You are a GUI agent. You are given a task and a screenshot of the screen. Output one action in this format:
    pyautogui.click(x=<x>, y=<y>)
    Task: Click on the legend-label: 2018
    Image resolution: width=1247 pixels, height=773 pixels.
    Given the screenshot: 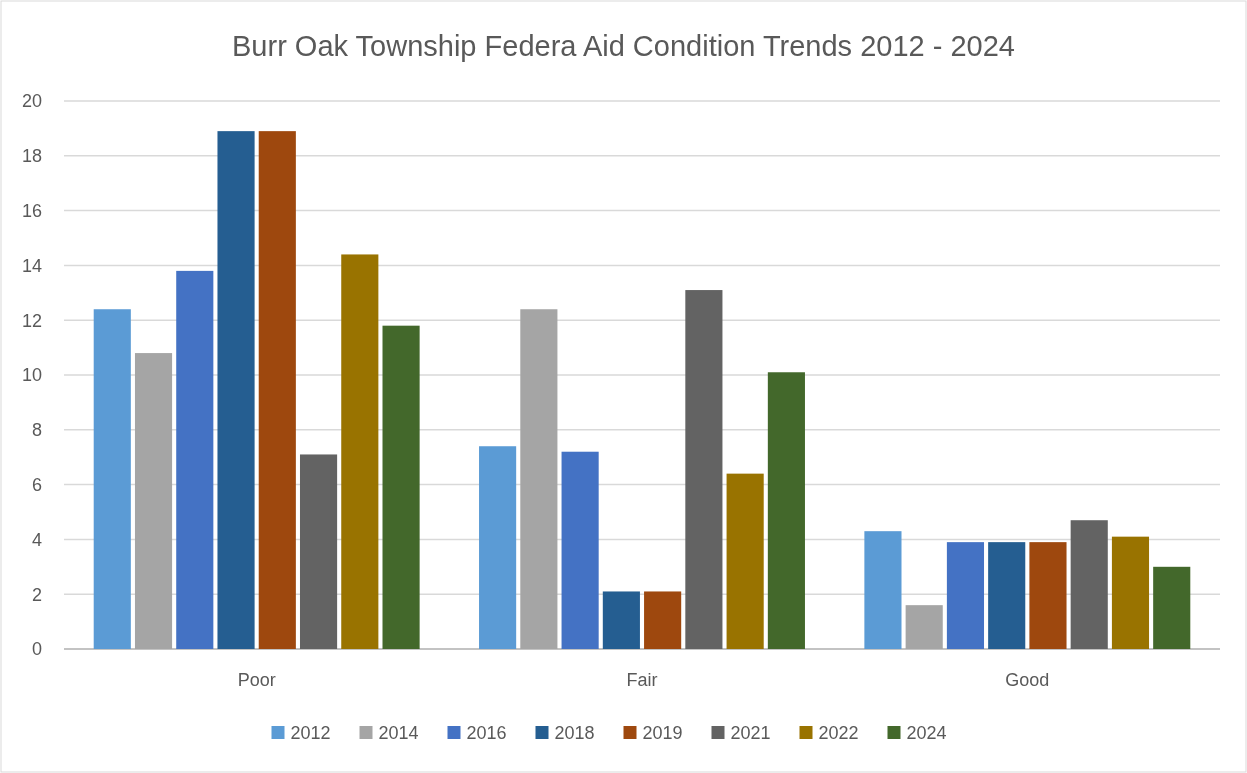 What is the action you would take?
    pyautogui.click(x=574, y=733)
    